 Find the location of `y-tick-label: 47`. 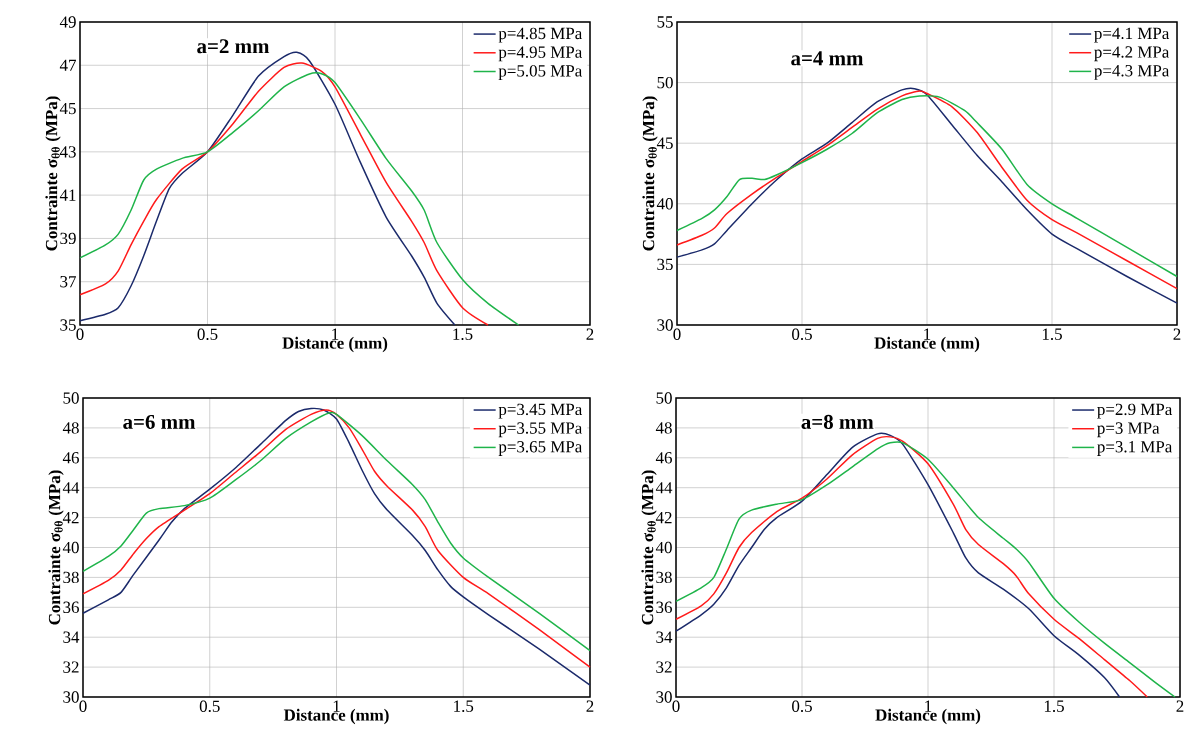

y-tick-label: 47 is located at coordinates (67, 65).